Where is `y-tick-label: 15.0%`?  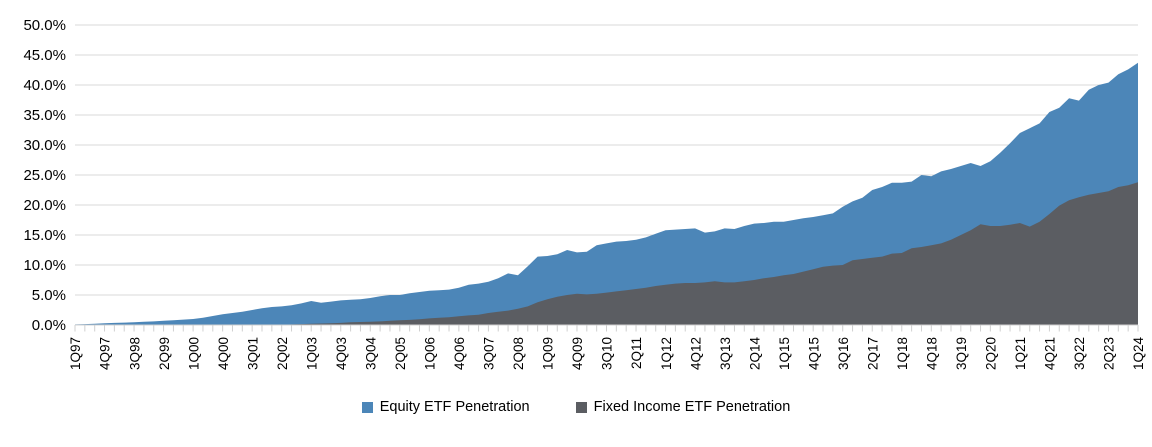 y-tick-label: 15.0% is located at coordinates (44, 235).